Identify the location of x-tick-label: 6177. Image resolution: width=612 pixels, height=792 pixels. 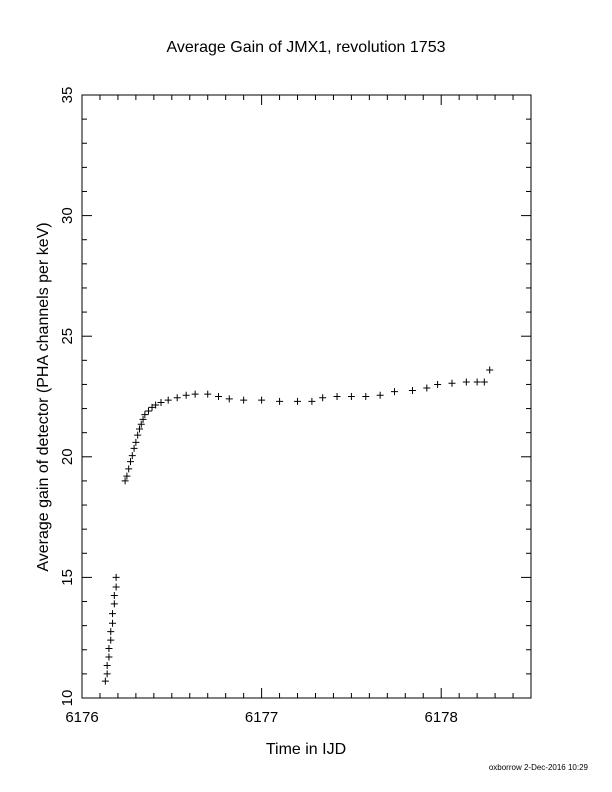
(261, 717).